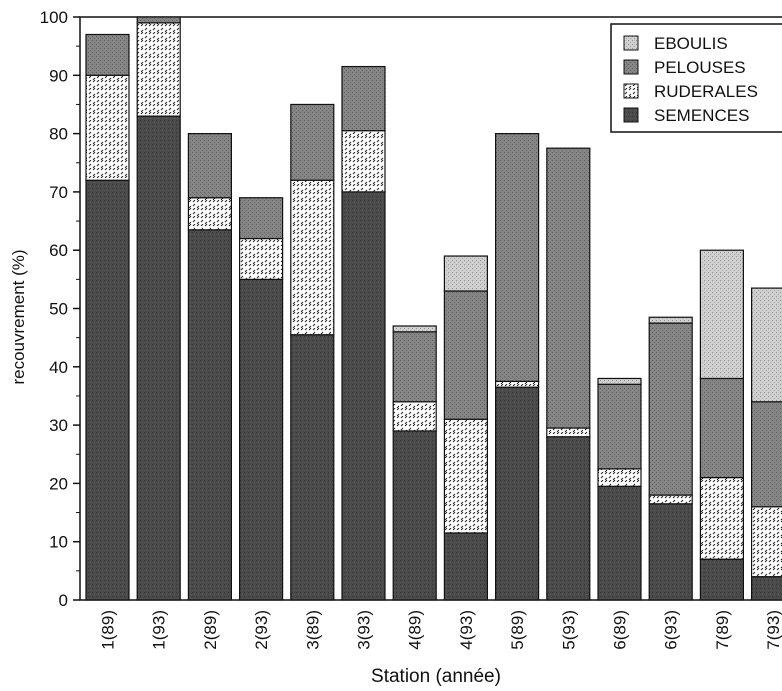  What do you see at coordinates (54, 17) in the screenshot?
I see `y-tick-label: 100` at bounding box center [54, 17].